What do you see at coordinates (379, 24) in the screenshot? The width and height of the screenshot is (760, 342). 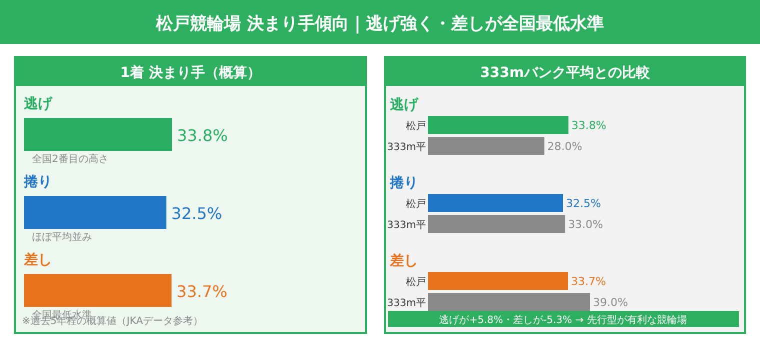 I see `text: 松戸競輪場 決まり手傾向｜逃げ強く・差しが全国最低水準` at bounding box center [379, 24].